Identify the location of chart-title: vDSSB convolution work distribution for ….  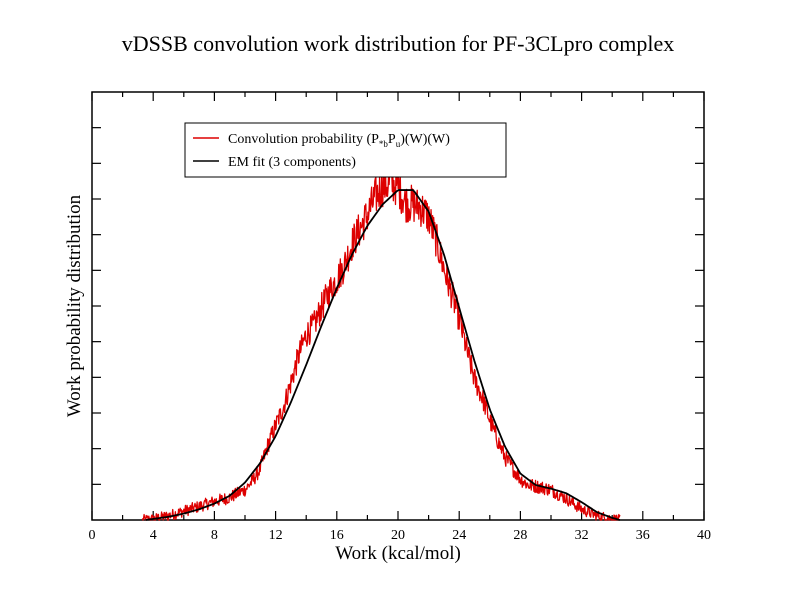
(398, 43).